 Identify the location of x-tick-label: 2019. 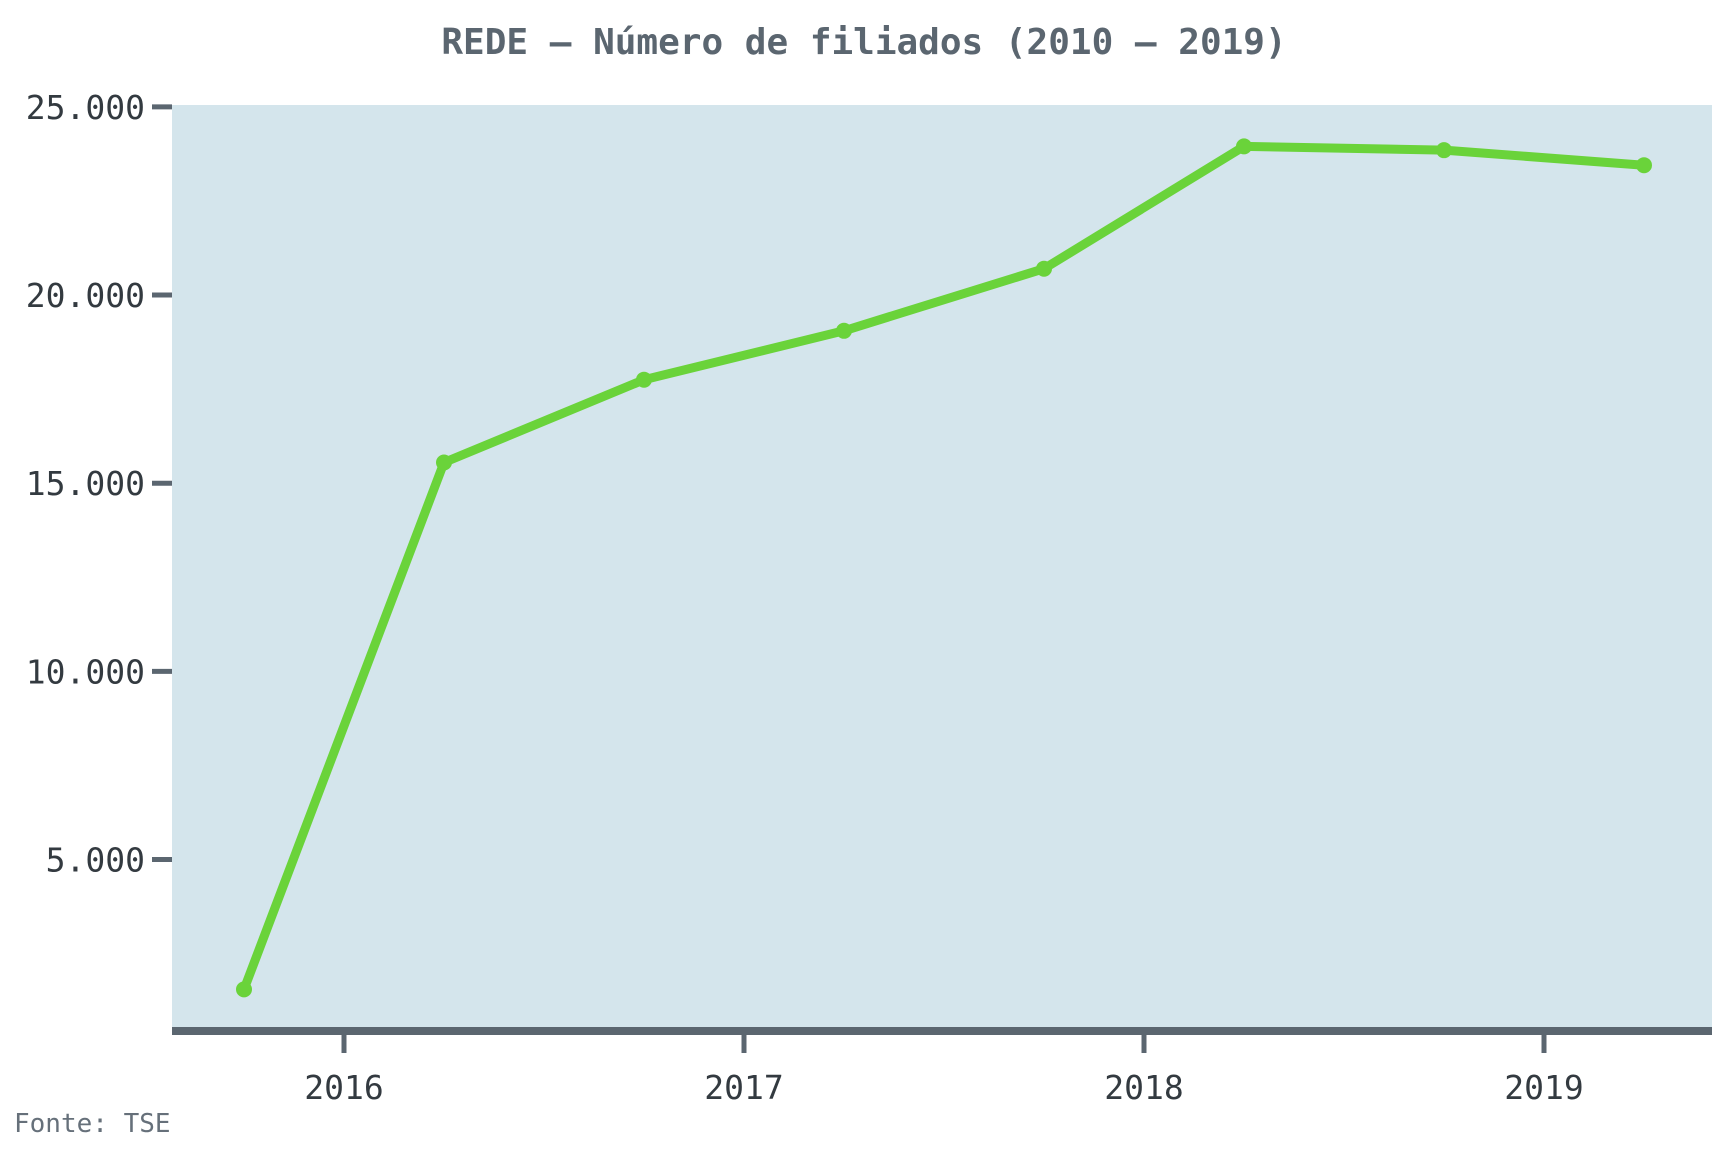
(1543, 1087).